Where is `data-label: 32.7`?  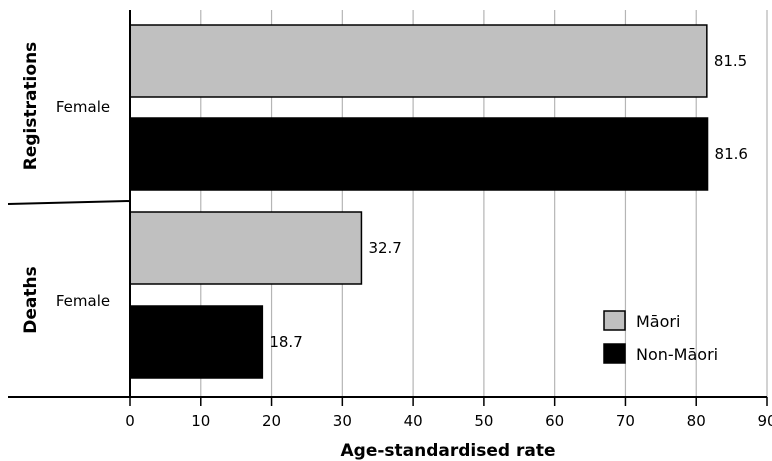 data-label: 32.7 is located at coordinates (384, 248).